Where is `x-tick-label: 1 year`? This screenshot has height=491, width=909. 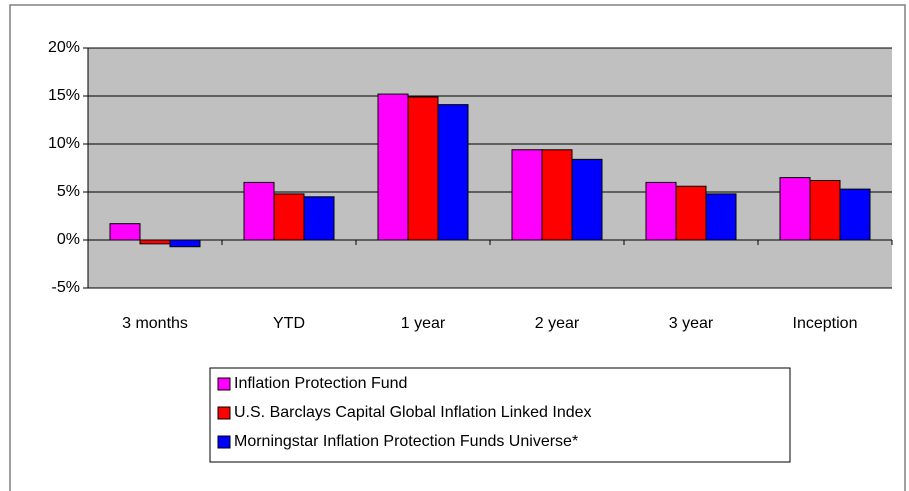
x-tick-label: 1 year is located at coordinates (423, 323).